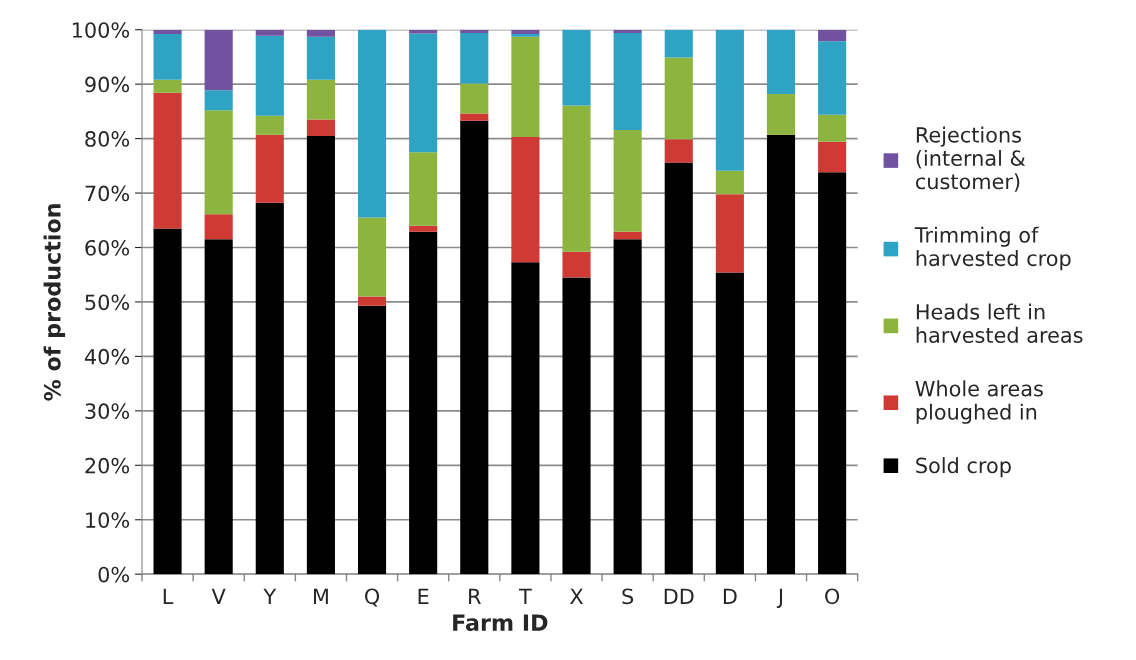  What do you see at coordinates (107, 84) in the screenshot?
I see `y-tick-label: 90%` at bounding box center [107, 84].